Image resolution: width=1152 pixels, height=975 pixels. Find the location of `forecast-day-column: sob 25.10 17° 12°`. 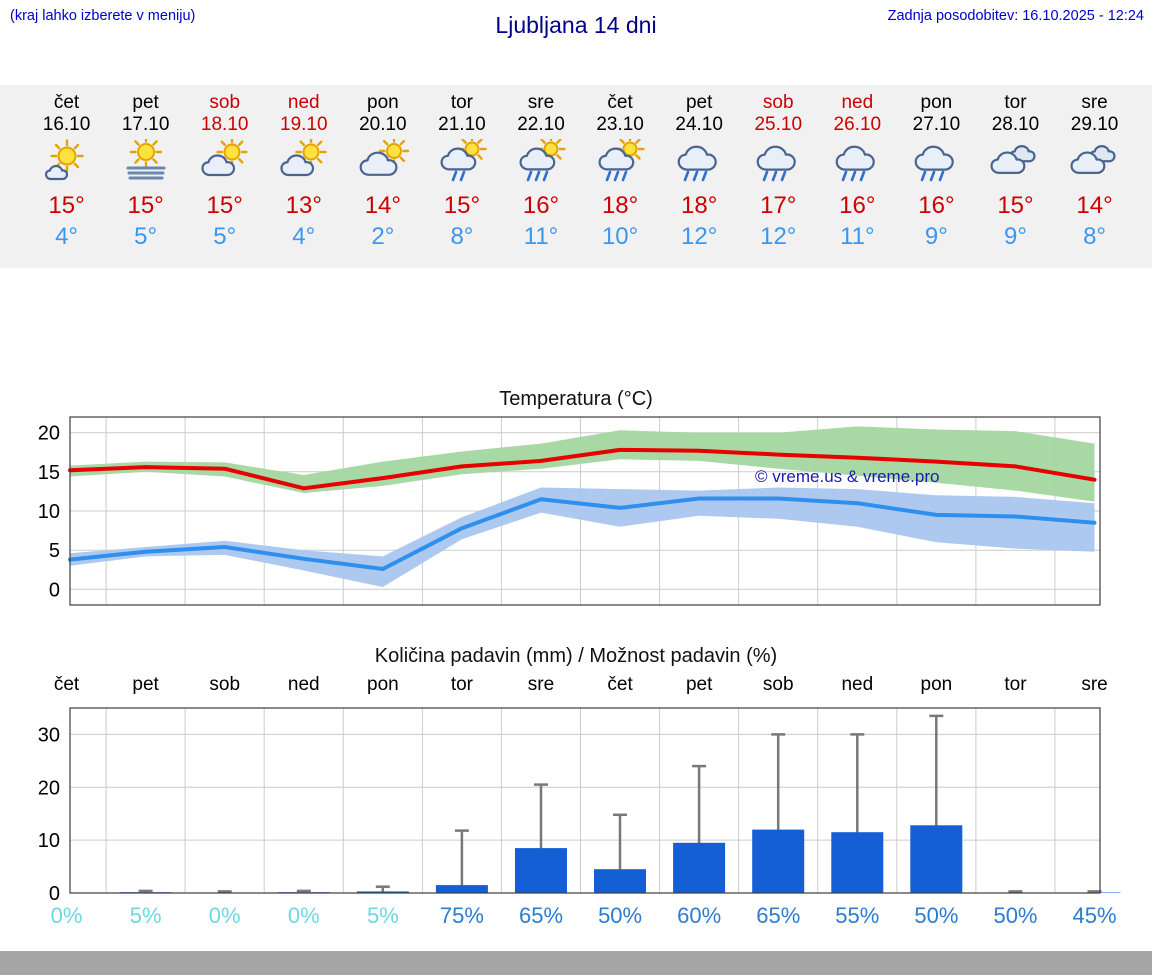

forecast-day-column: sob 25.10 17° 12° is located at coordinates (778, 176).